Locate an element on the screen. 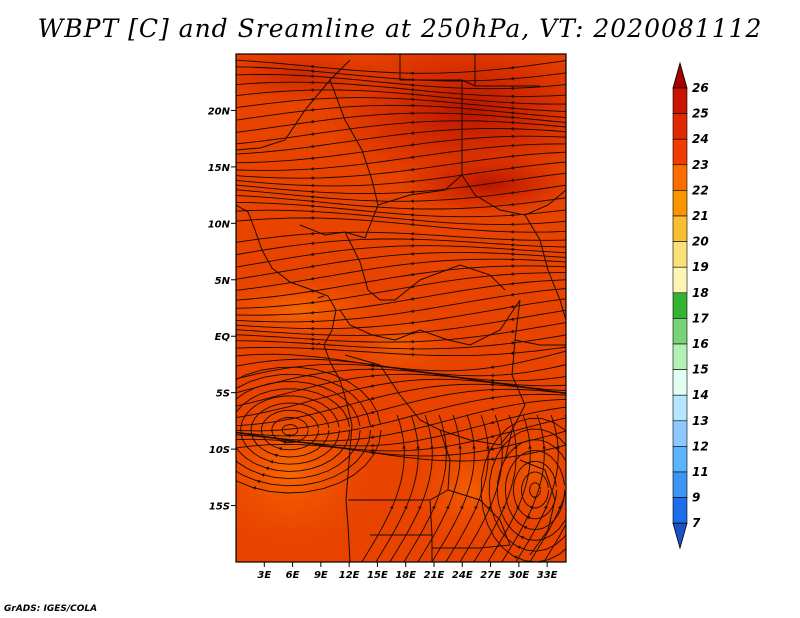  colorbar-label: 12 is located at coordinates (700, 446).